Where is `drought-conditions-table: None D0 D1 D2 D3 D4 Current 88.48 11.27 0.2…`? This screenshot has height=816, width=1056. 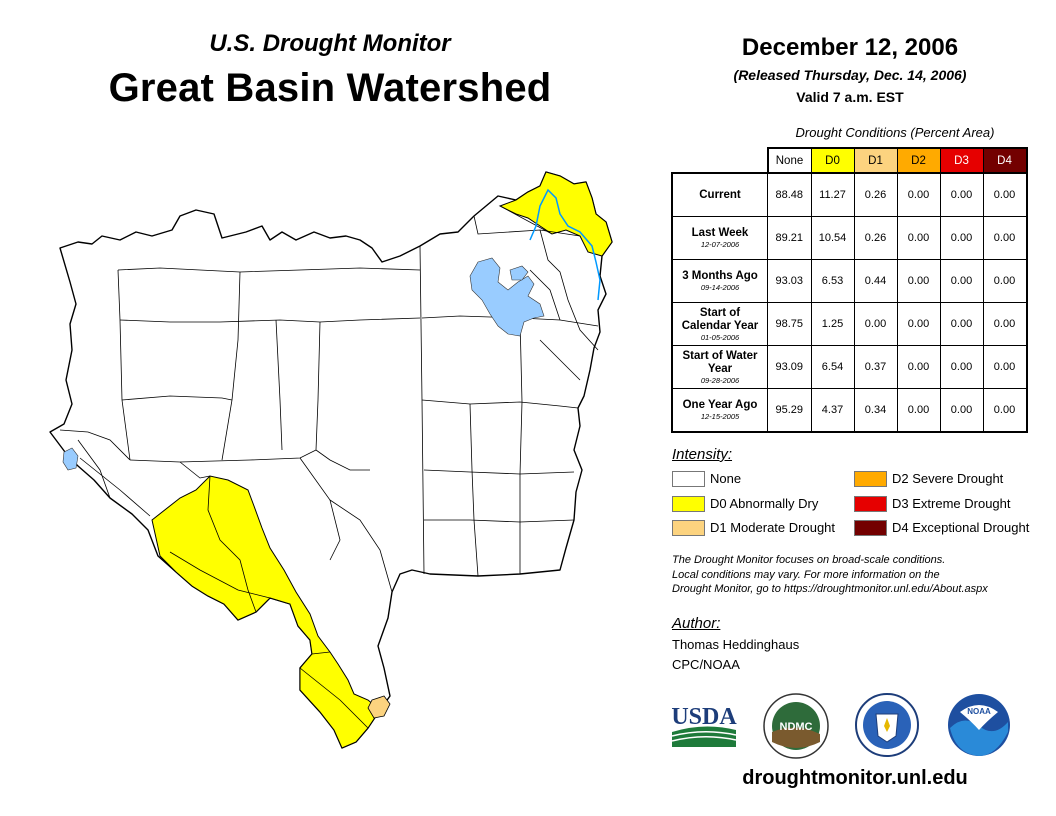 drought-conditions-table: None D0 D1 D2 D3 D4 Current 88.48 11.27 0.2… is located at coordinates (849, 290).